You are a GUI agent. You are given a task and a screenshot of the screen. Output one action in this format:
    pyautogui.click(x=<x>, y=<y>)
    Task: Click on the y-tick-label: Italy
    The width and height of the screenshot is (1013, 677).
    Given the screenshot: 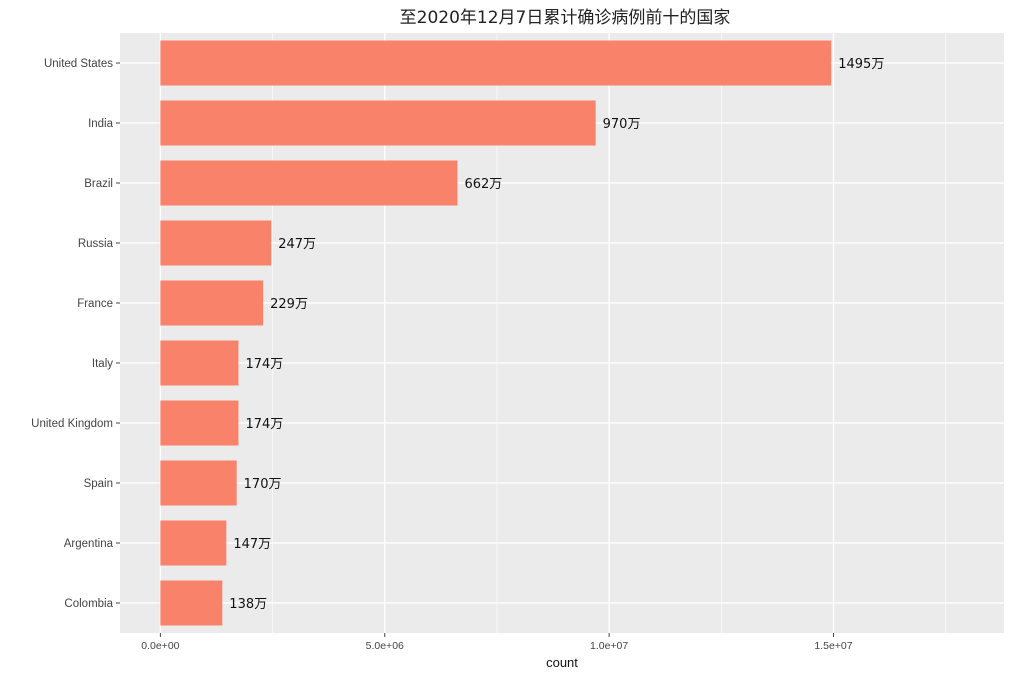 What is the action you would take?
    pyautogui.click(x=102, y=364)
    